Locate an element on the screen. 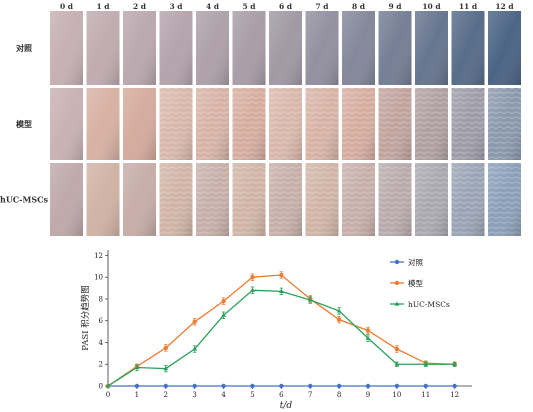 Image resolution: width=533 pixels, height=412 pixels. x-tick-label: 5 is located at coordinates (252, 395).